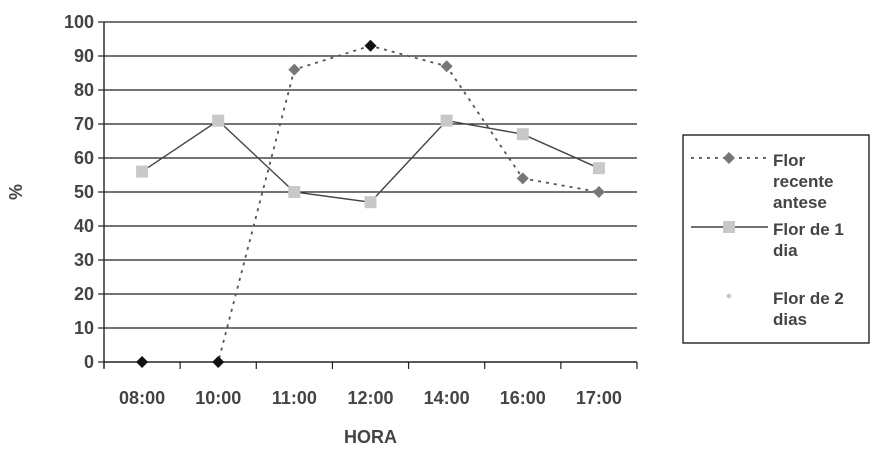  What do you see at coordinates (84, 328) in the screenshot?
I see `y-tick-label: 10` at bounding box center [84, 328].